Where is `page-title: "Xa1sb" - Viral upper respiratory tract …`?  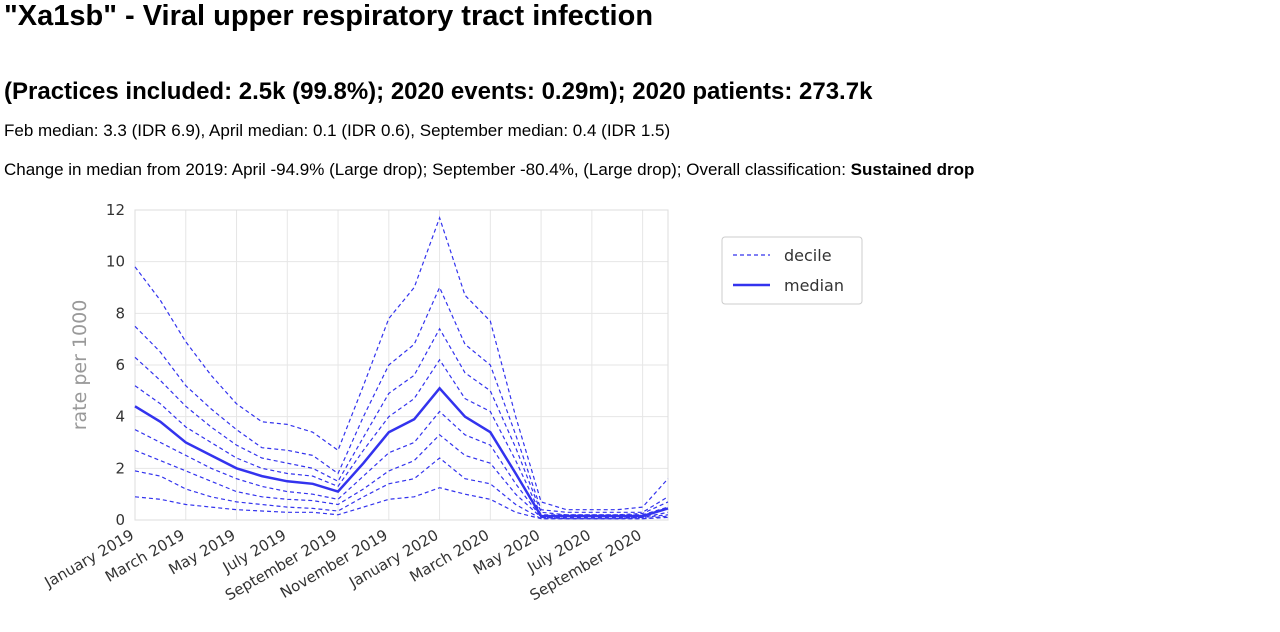
page-title: "Xa1sb" - Viral upper respiratory tract … is located at coordinates (329, 16).